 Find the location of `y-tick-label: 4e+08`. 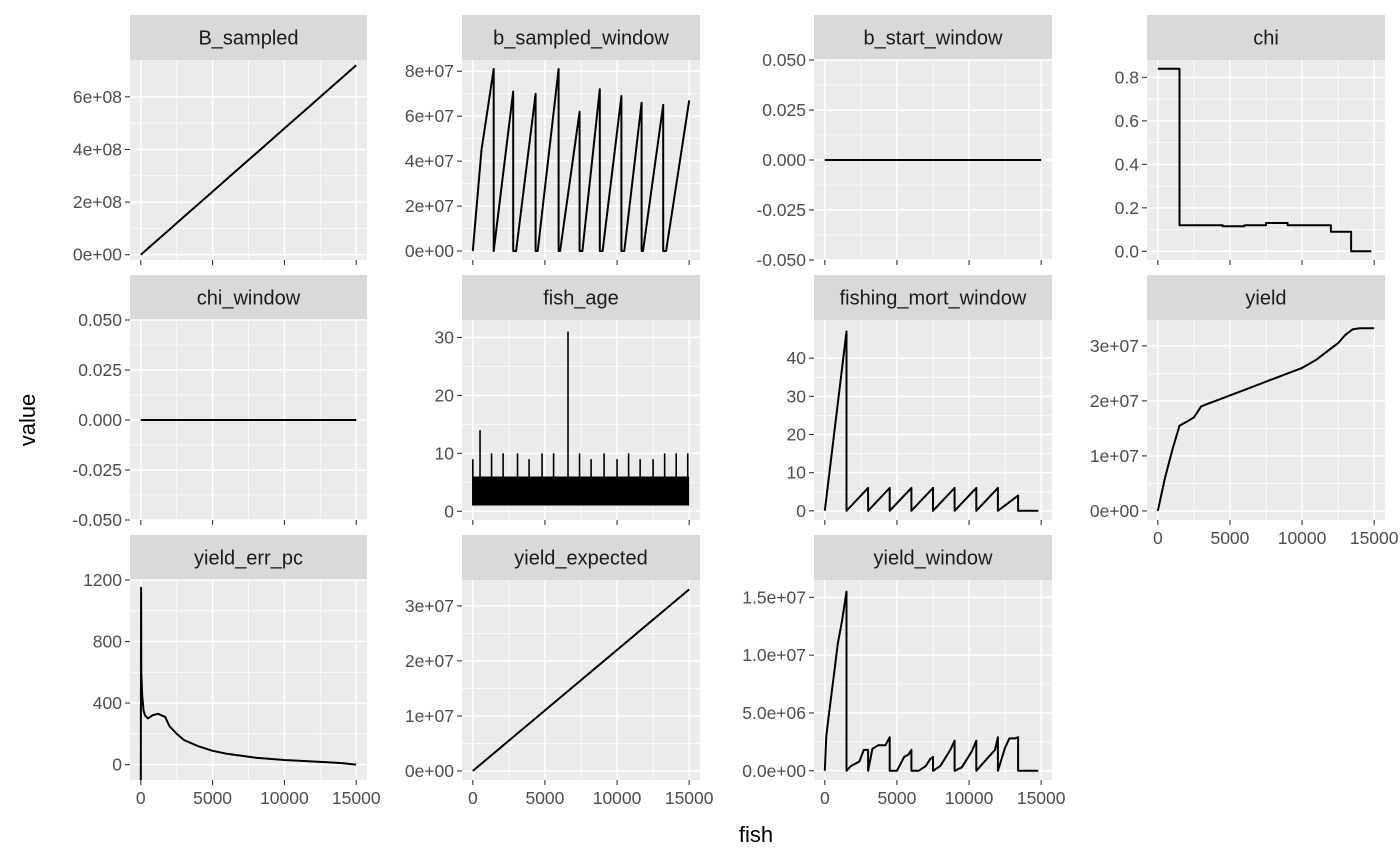

y-tick-label: 4e+08 is located at coordinates (97, 149).